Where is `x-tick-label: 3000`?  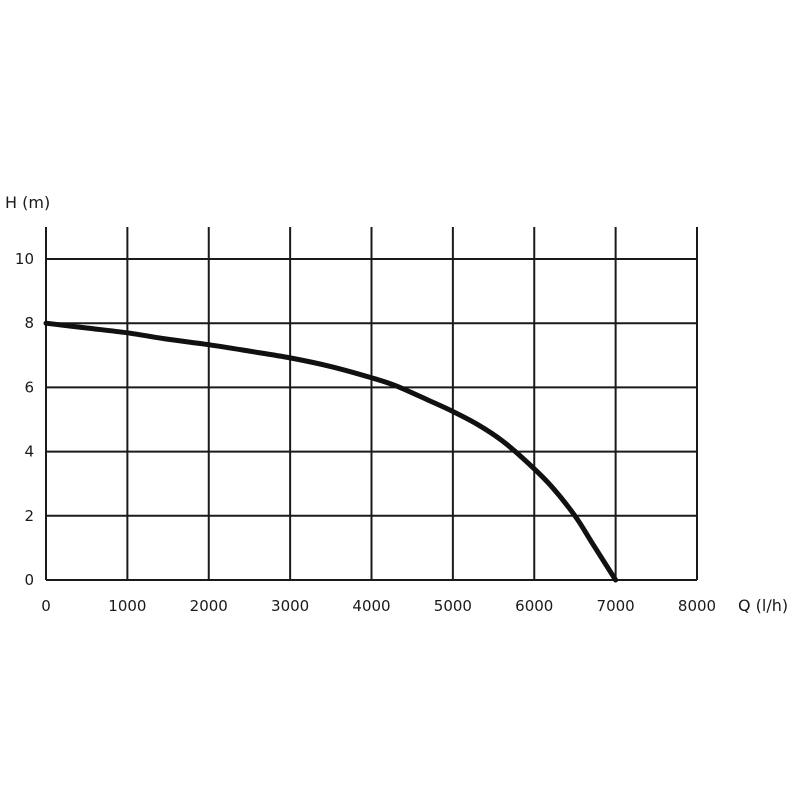
x-tick-label: 3000 is located at coordinates (290, 606).